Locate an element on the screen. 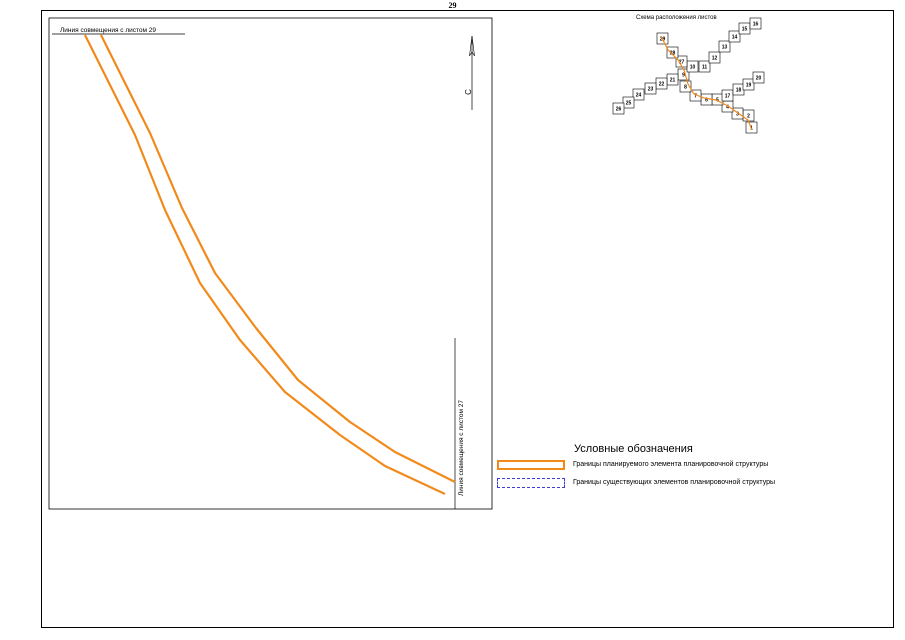  sheet-index-title: Схема расположения листов is located at coordinates (676, 18).